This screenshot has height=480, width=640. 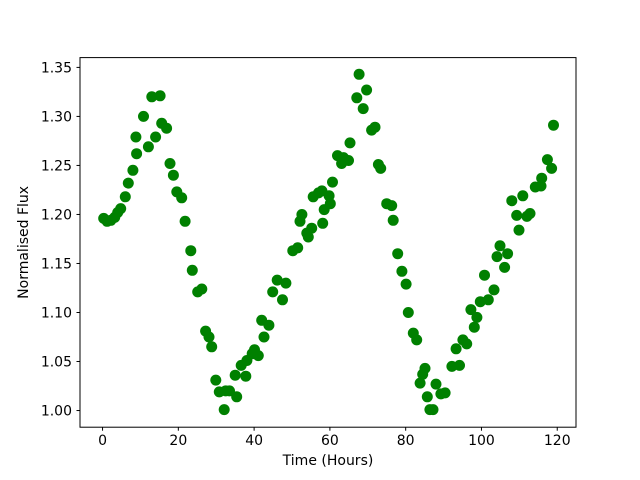 I want to click on x-tick-label: 80, so click(x=406, y=441).